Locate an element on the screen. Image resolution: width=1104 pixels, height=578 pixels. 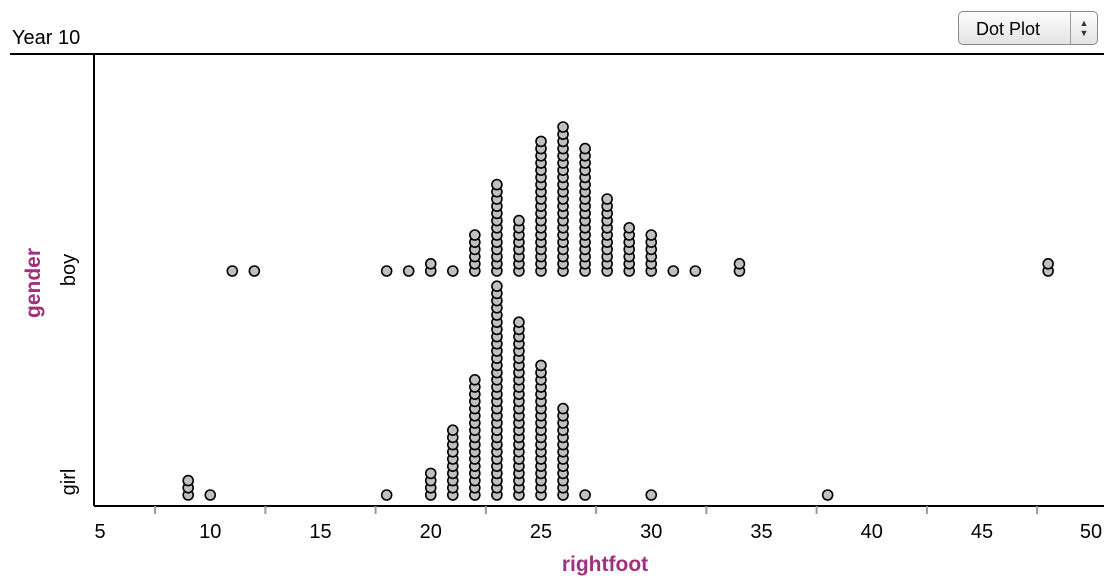
y-category-label: girl is located at coordinates (69, 482).